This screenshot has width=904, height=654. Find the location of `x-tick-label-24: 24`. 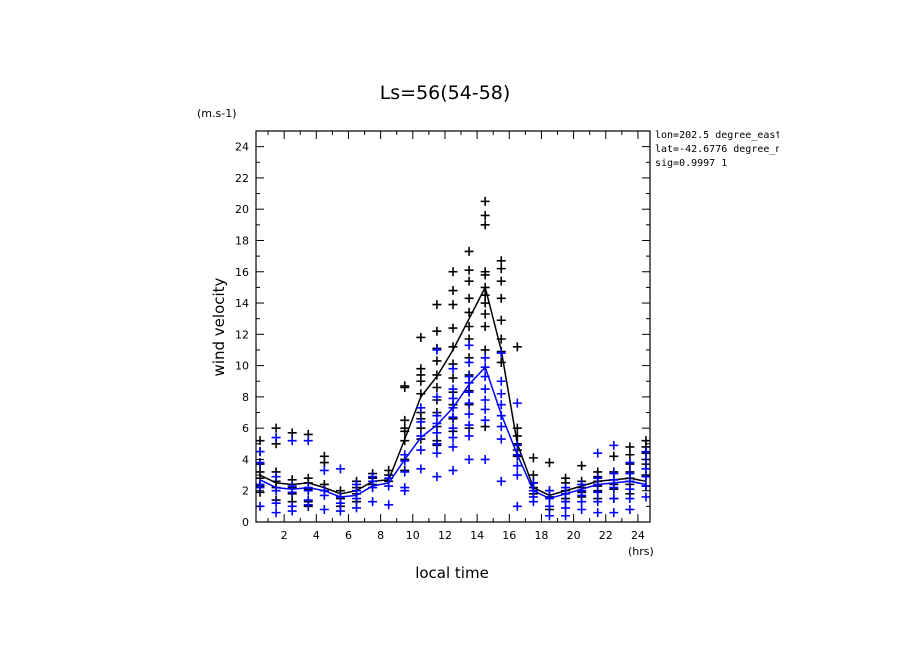

x-tick-label-24: 24 is located at coordinates (638, 535).